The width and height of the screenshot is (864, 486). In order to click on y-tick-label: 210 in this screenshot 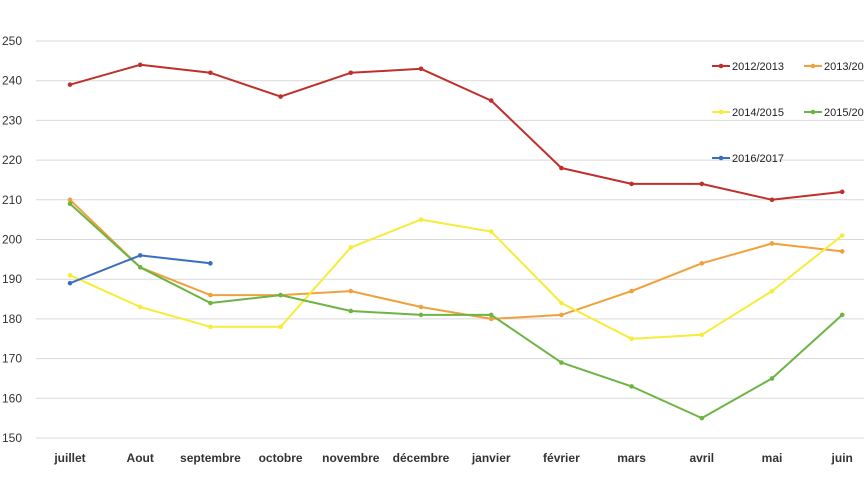, I will do `click(12, 200)`.